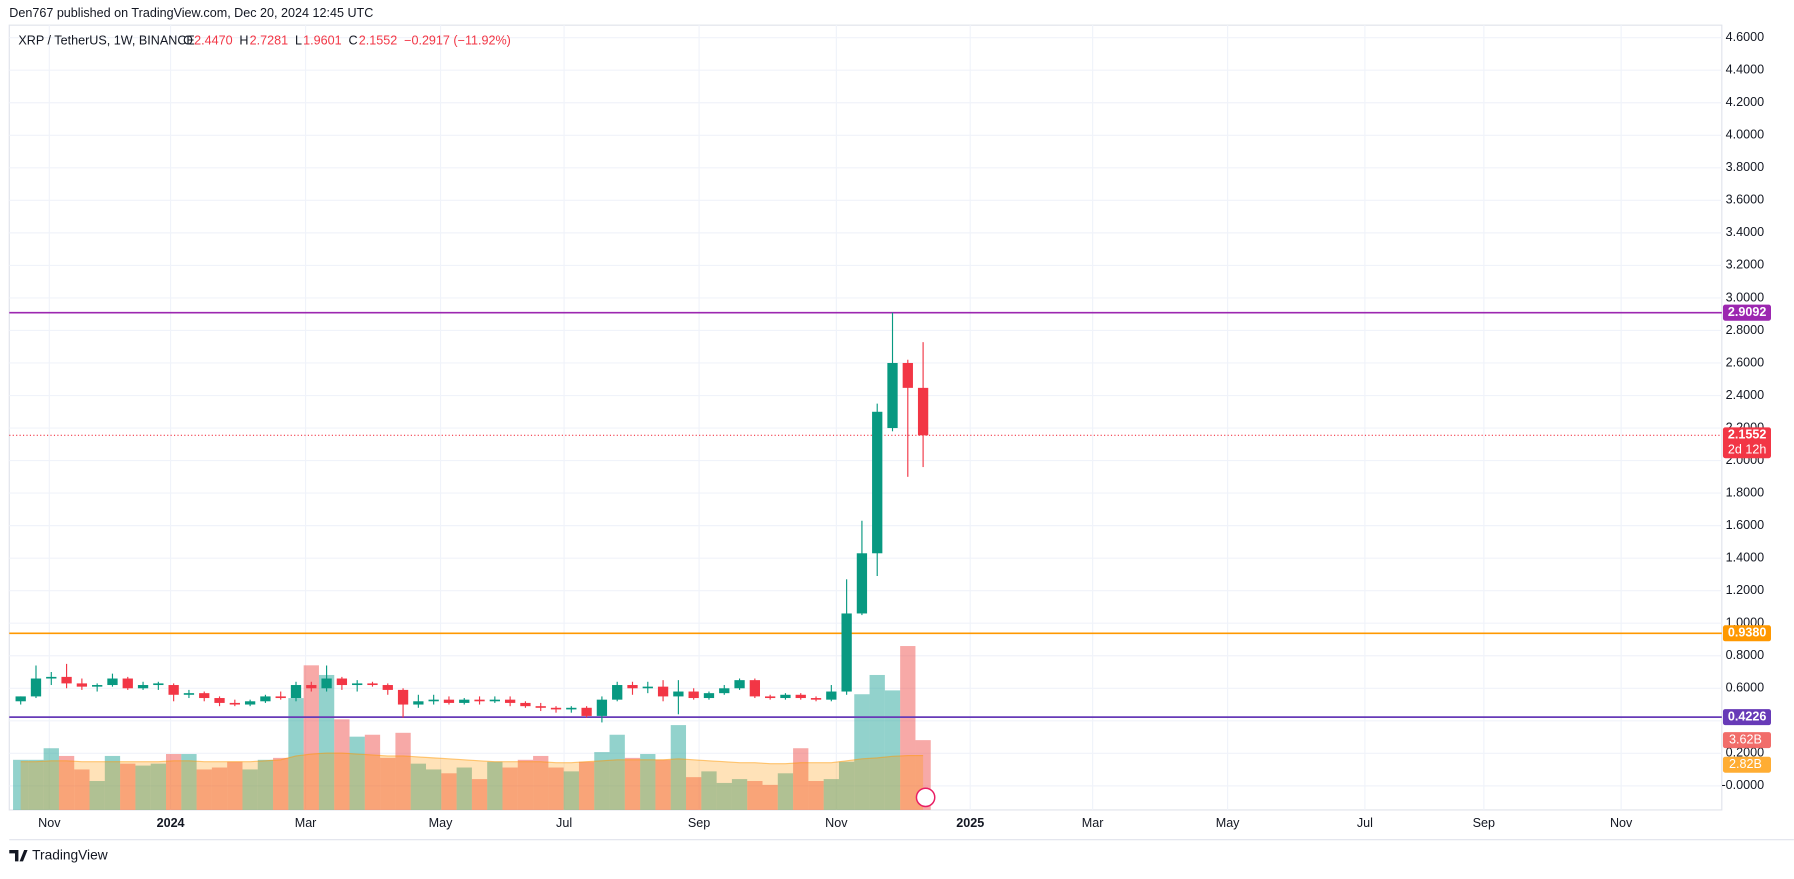  I want to click on y-tick-label: 3.6000, so click(1745, 200).